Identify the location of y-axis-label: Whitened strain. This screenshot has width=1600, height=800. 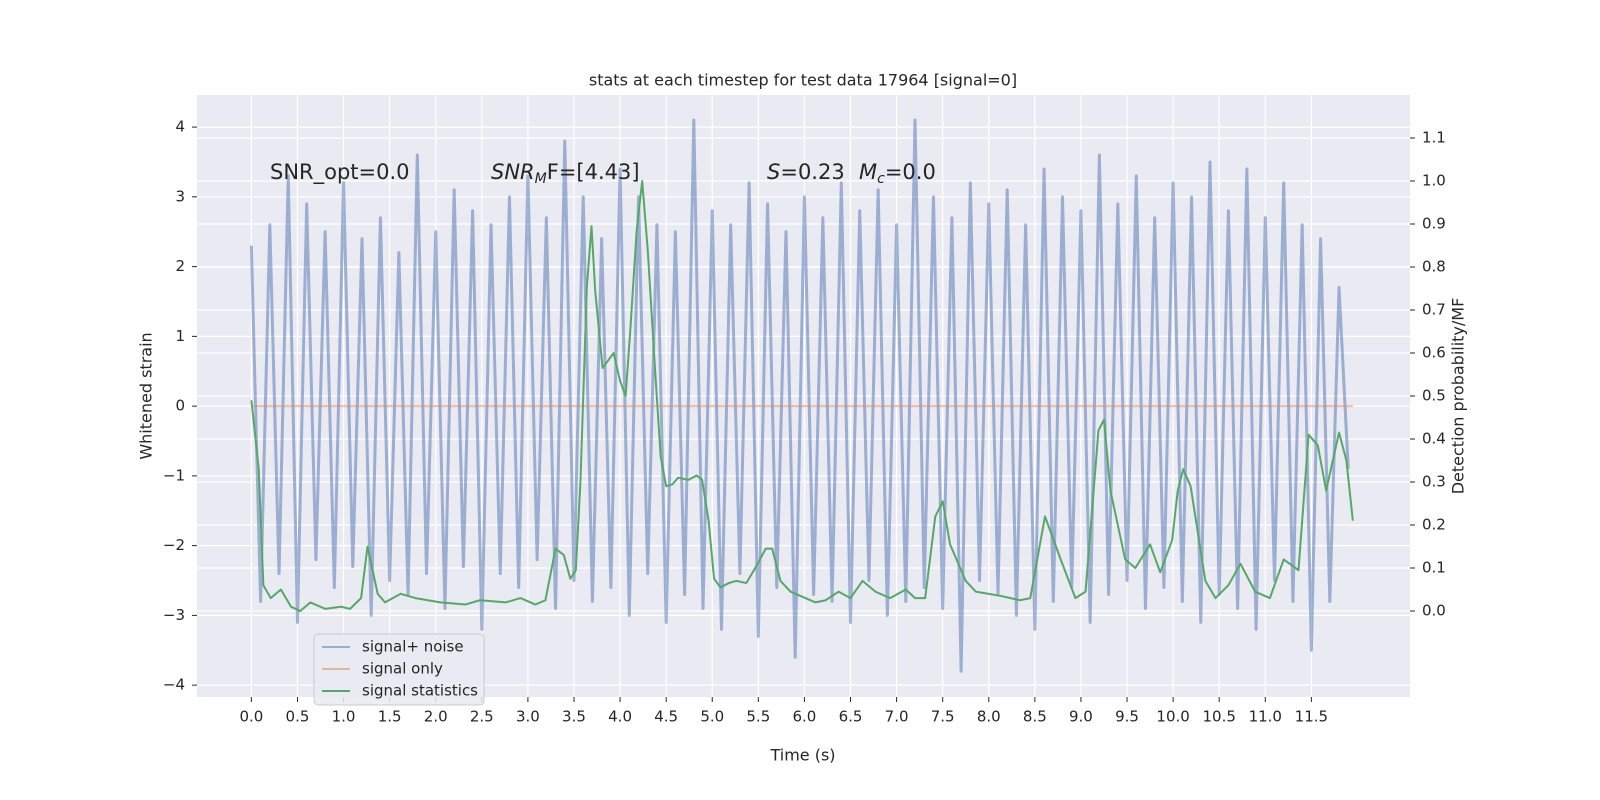
(146, 395).